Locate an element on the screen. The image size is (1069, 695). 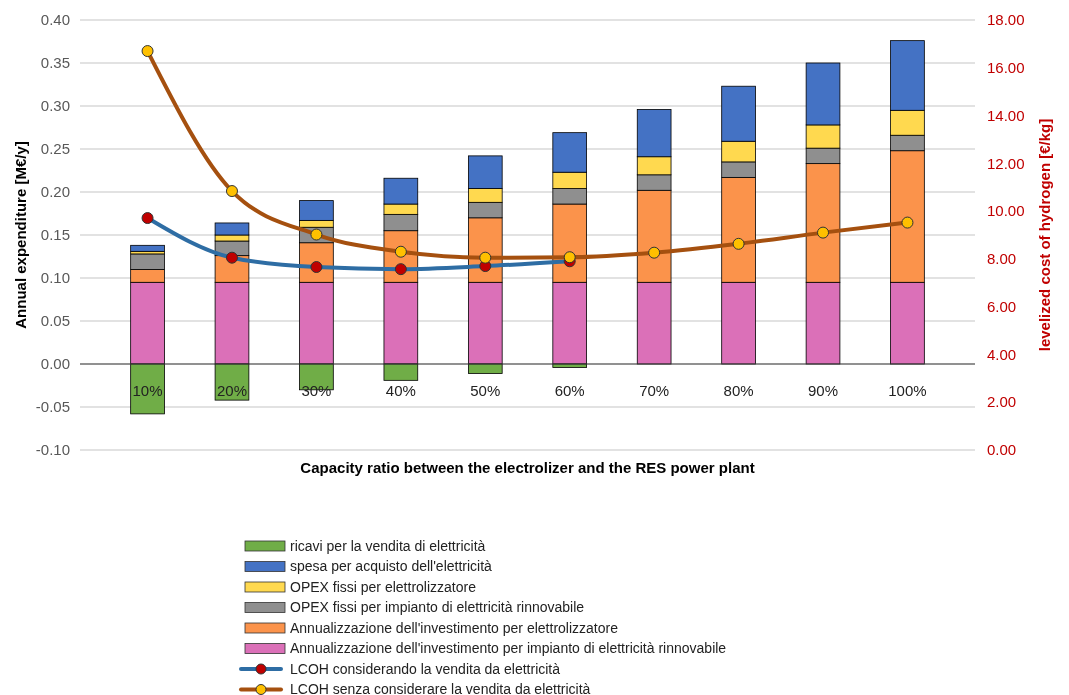
y-tick-label: 0.00 is located at coordinates (55, 364).